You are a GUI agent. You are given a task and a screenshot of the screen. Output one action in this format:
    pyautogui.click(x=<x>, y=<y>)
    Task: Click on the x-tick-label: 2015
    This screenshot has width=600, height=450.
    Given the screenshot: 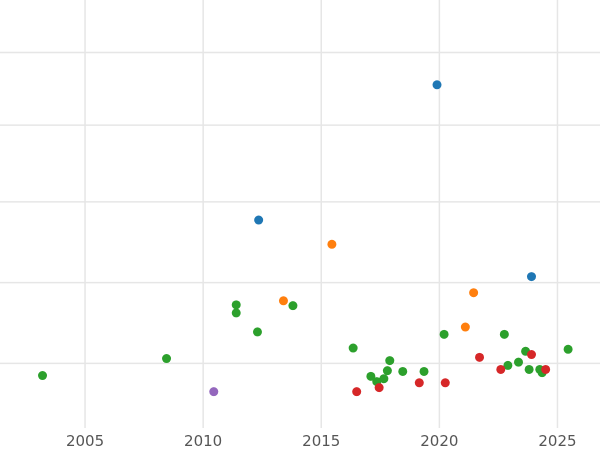 What is the action you would take?
    pyautogui.click(x=321, y=441)
    